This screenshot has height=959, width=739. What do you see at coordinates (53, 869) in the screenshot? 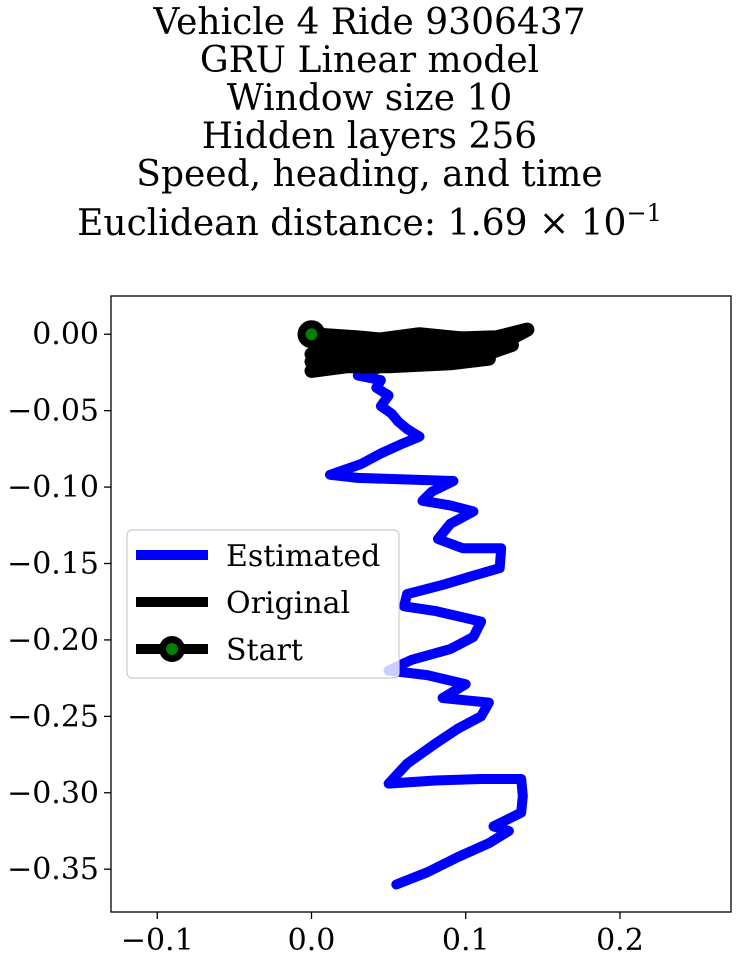
I see `y-tick-label: −0.35` at bounding box center [53, 869].